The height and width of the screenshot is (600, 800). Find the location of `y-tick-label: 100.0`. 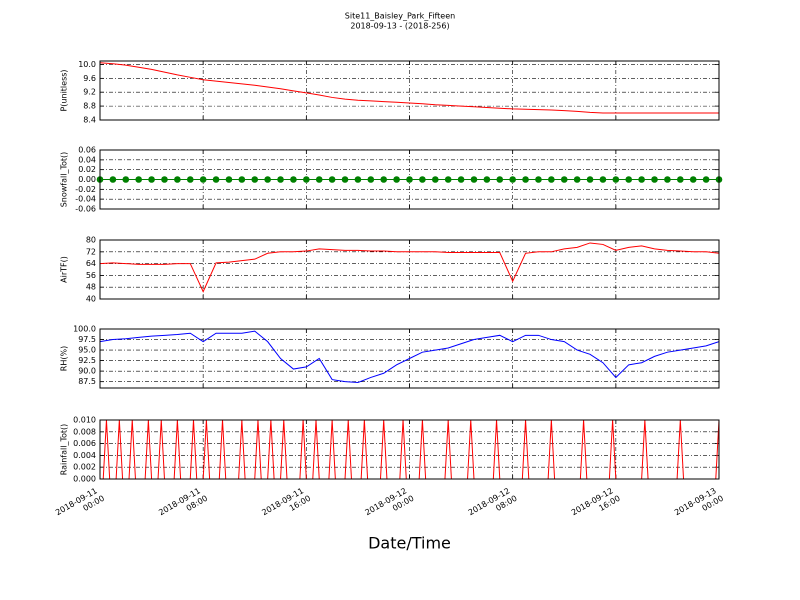

y-tick-label: 100.0 is located at coordinates (84, 329).